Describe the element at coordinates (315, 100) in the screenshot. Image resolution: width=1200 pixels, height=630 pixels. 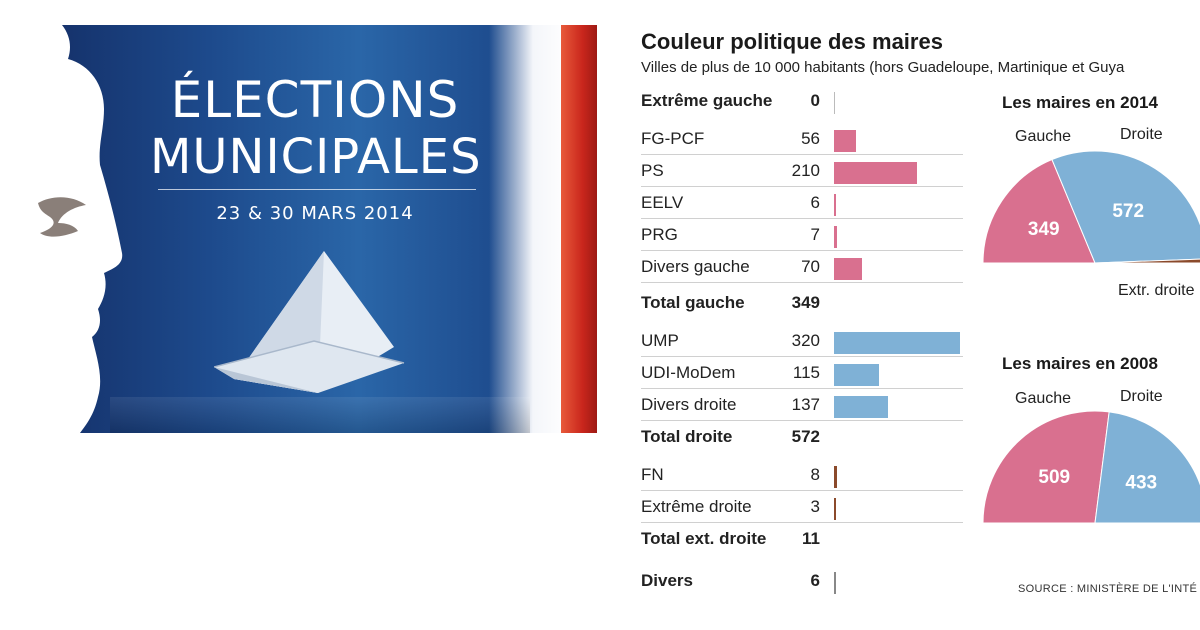
I see `poster-title-line1: ÉLECTIONS` at that location.